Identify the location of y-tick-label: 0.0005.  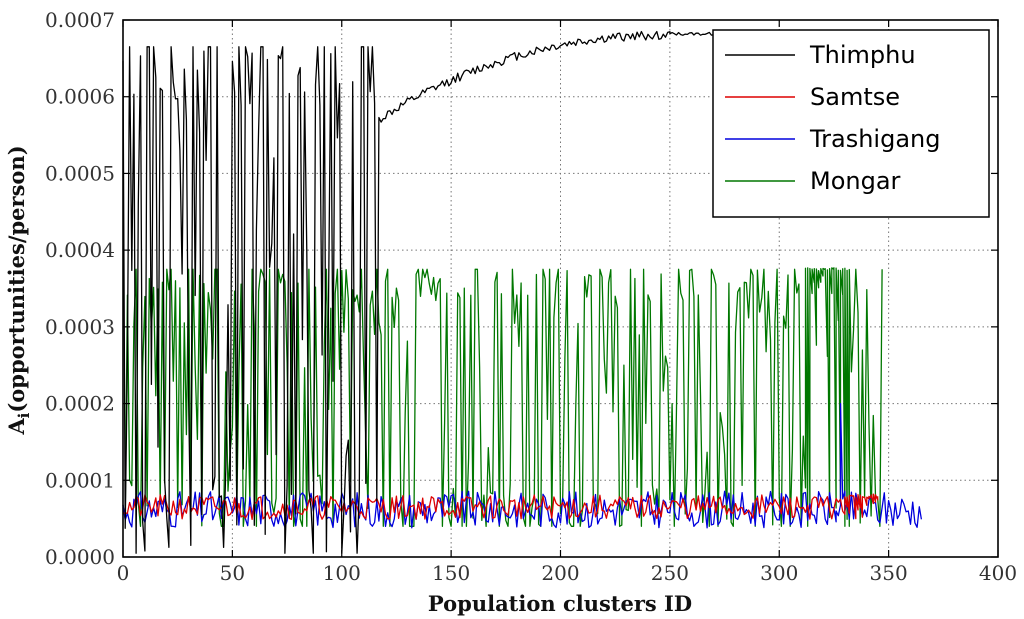
(80, 173).